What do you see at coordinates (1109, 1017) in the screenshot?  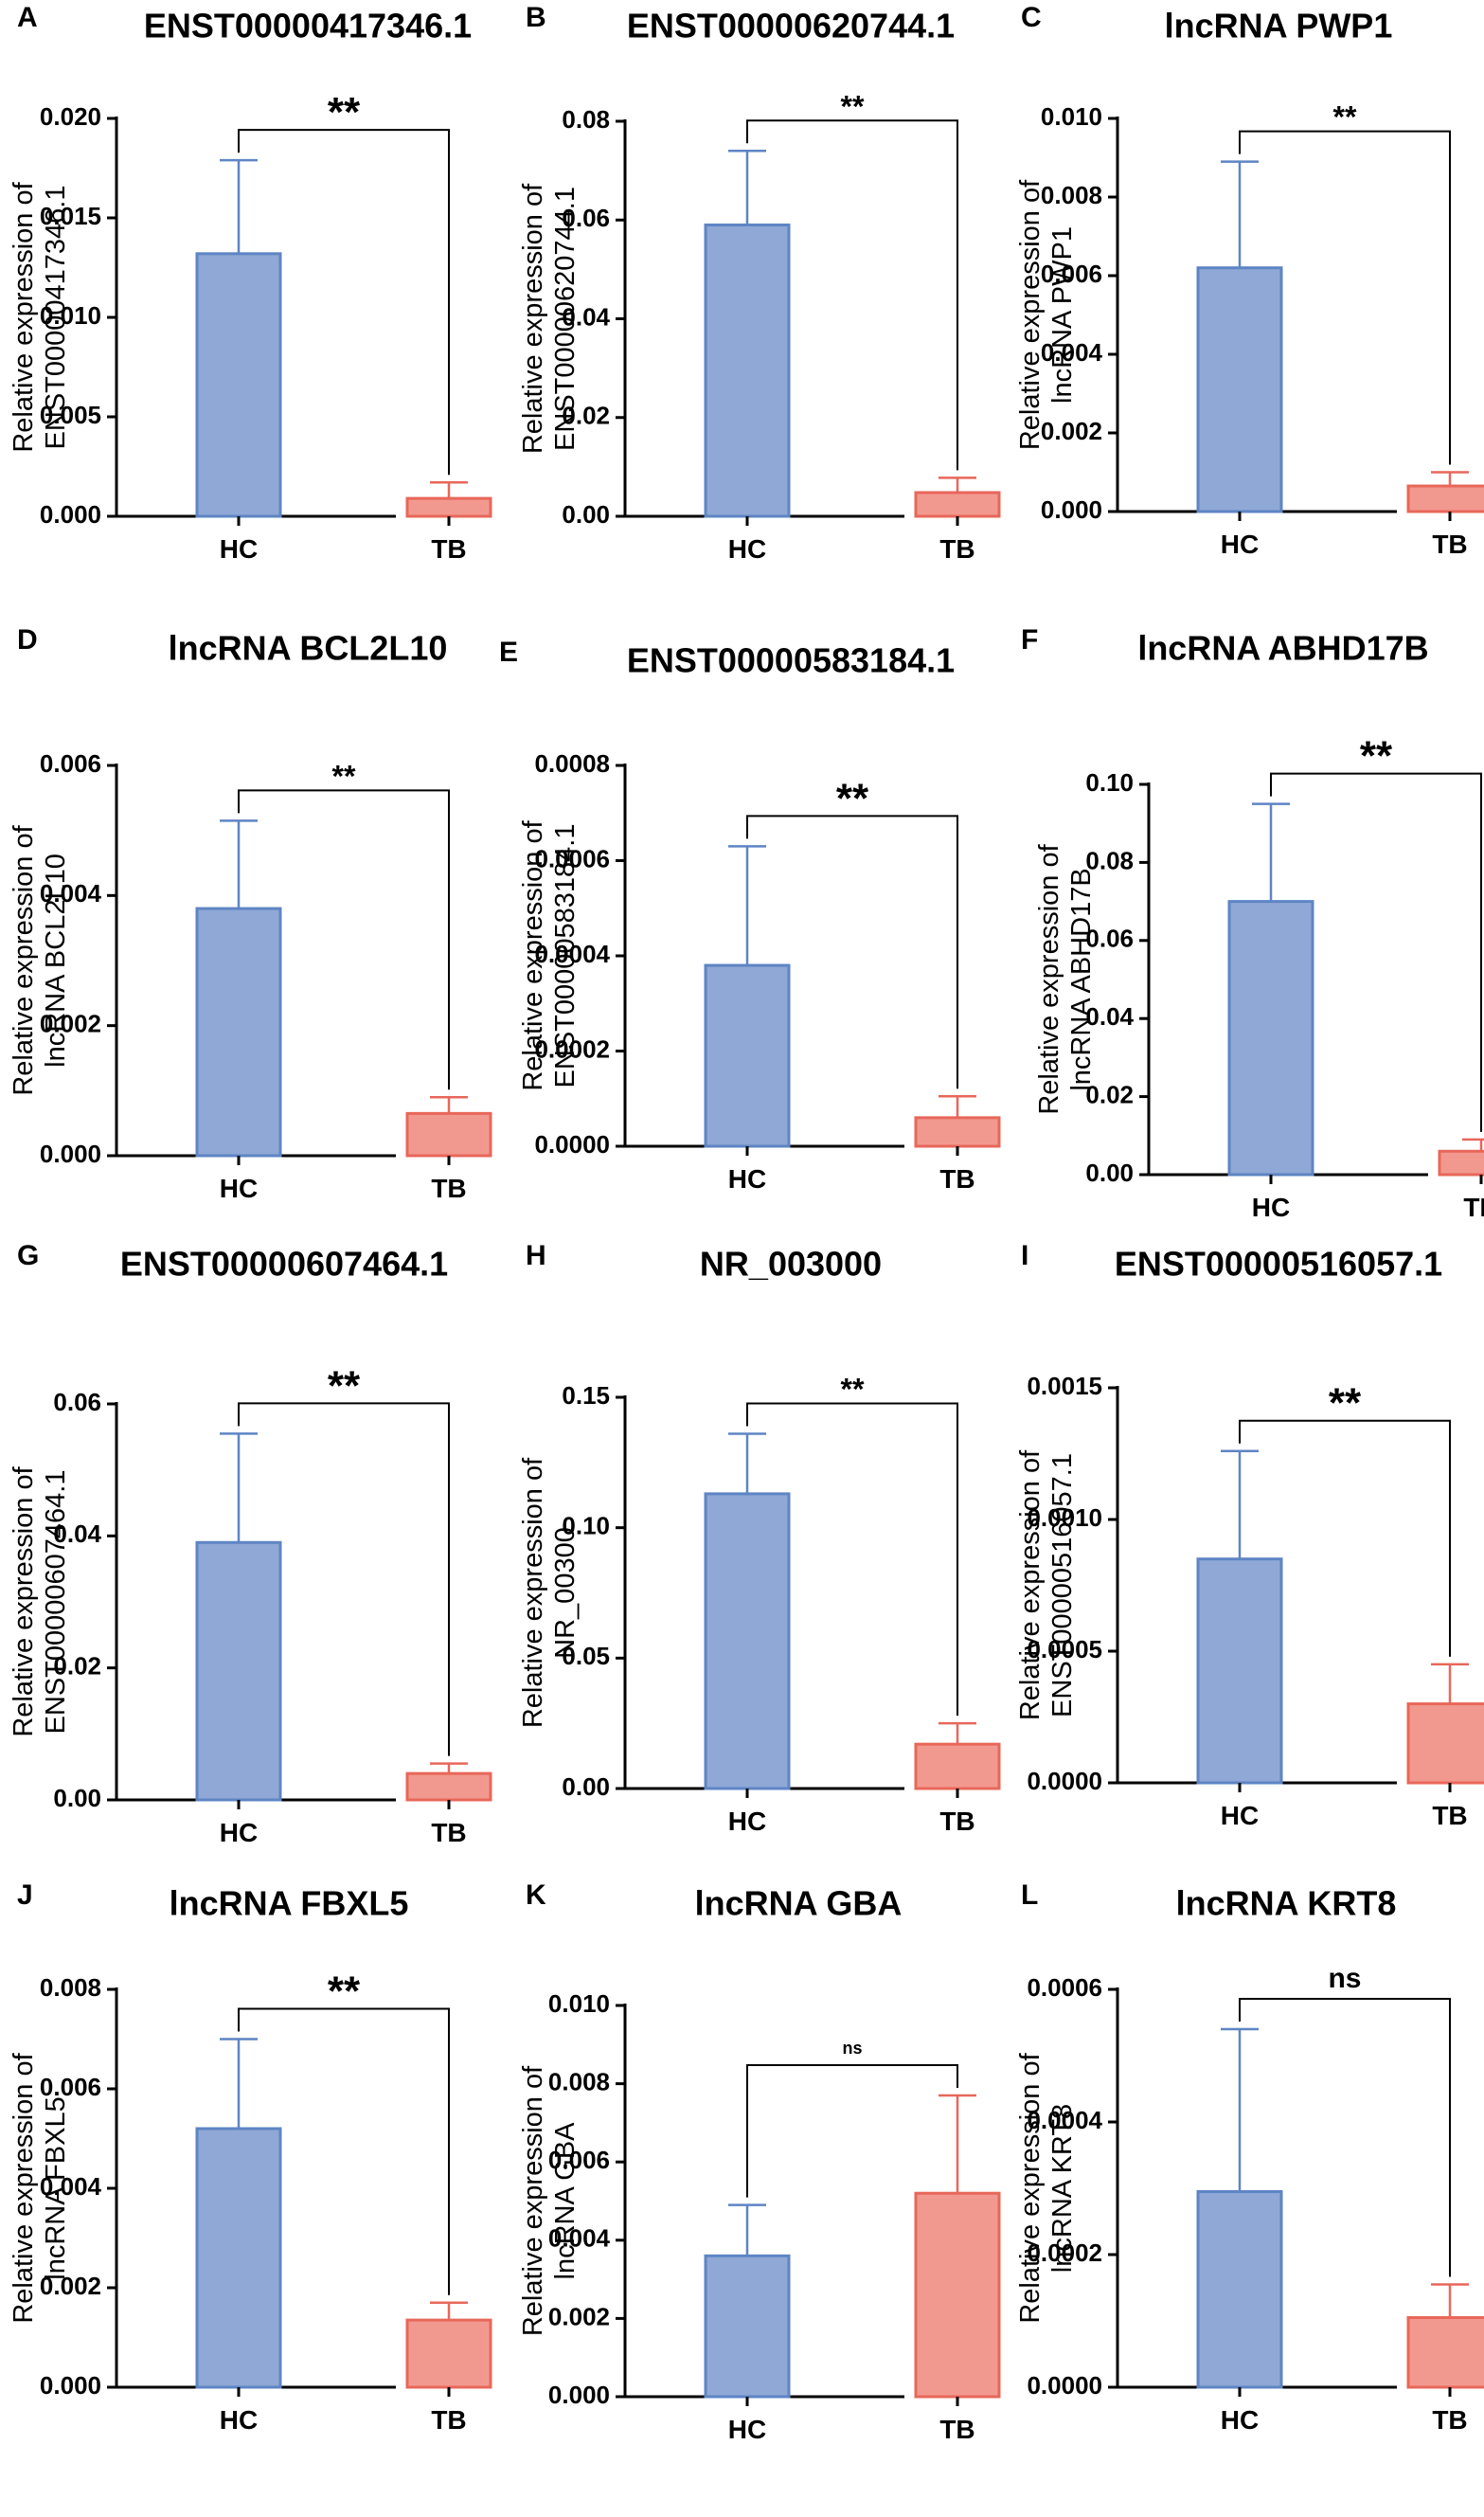 I see `y-tick-label: 0.04` at bounding box center [1109, 1017].